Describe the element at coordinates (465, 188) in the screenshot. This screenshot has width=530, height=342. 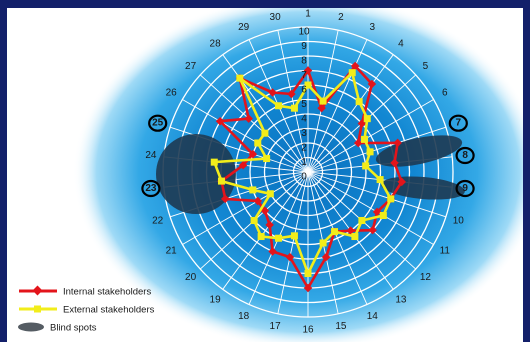
I see `category-label-9: 9` at that location.